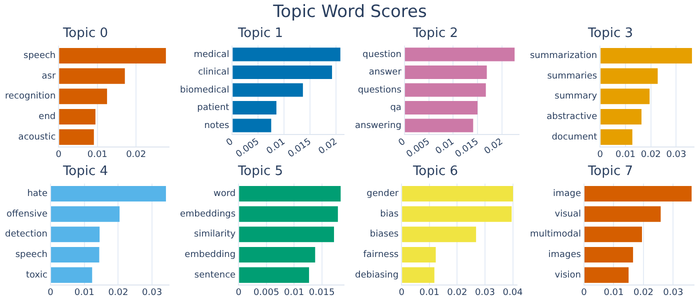  I want to click on y-tick-label: recognition, so click(30, 97).